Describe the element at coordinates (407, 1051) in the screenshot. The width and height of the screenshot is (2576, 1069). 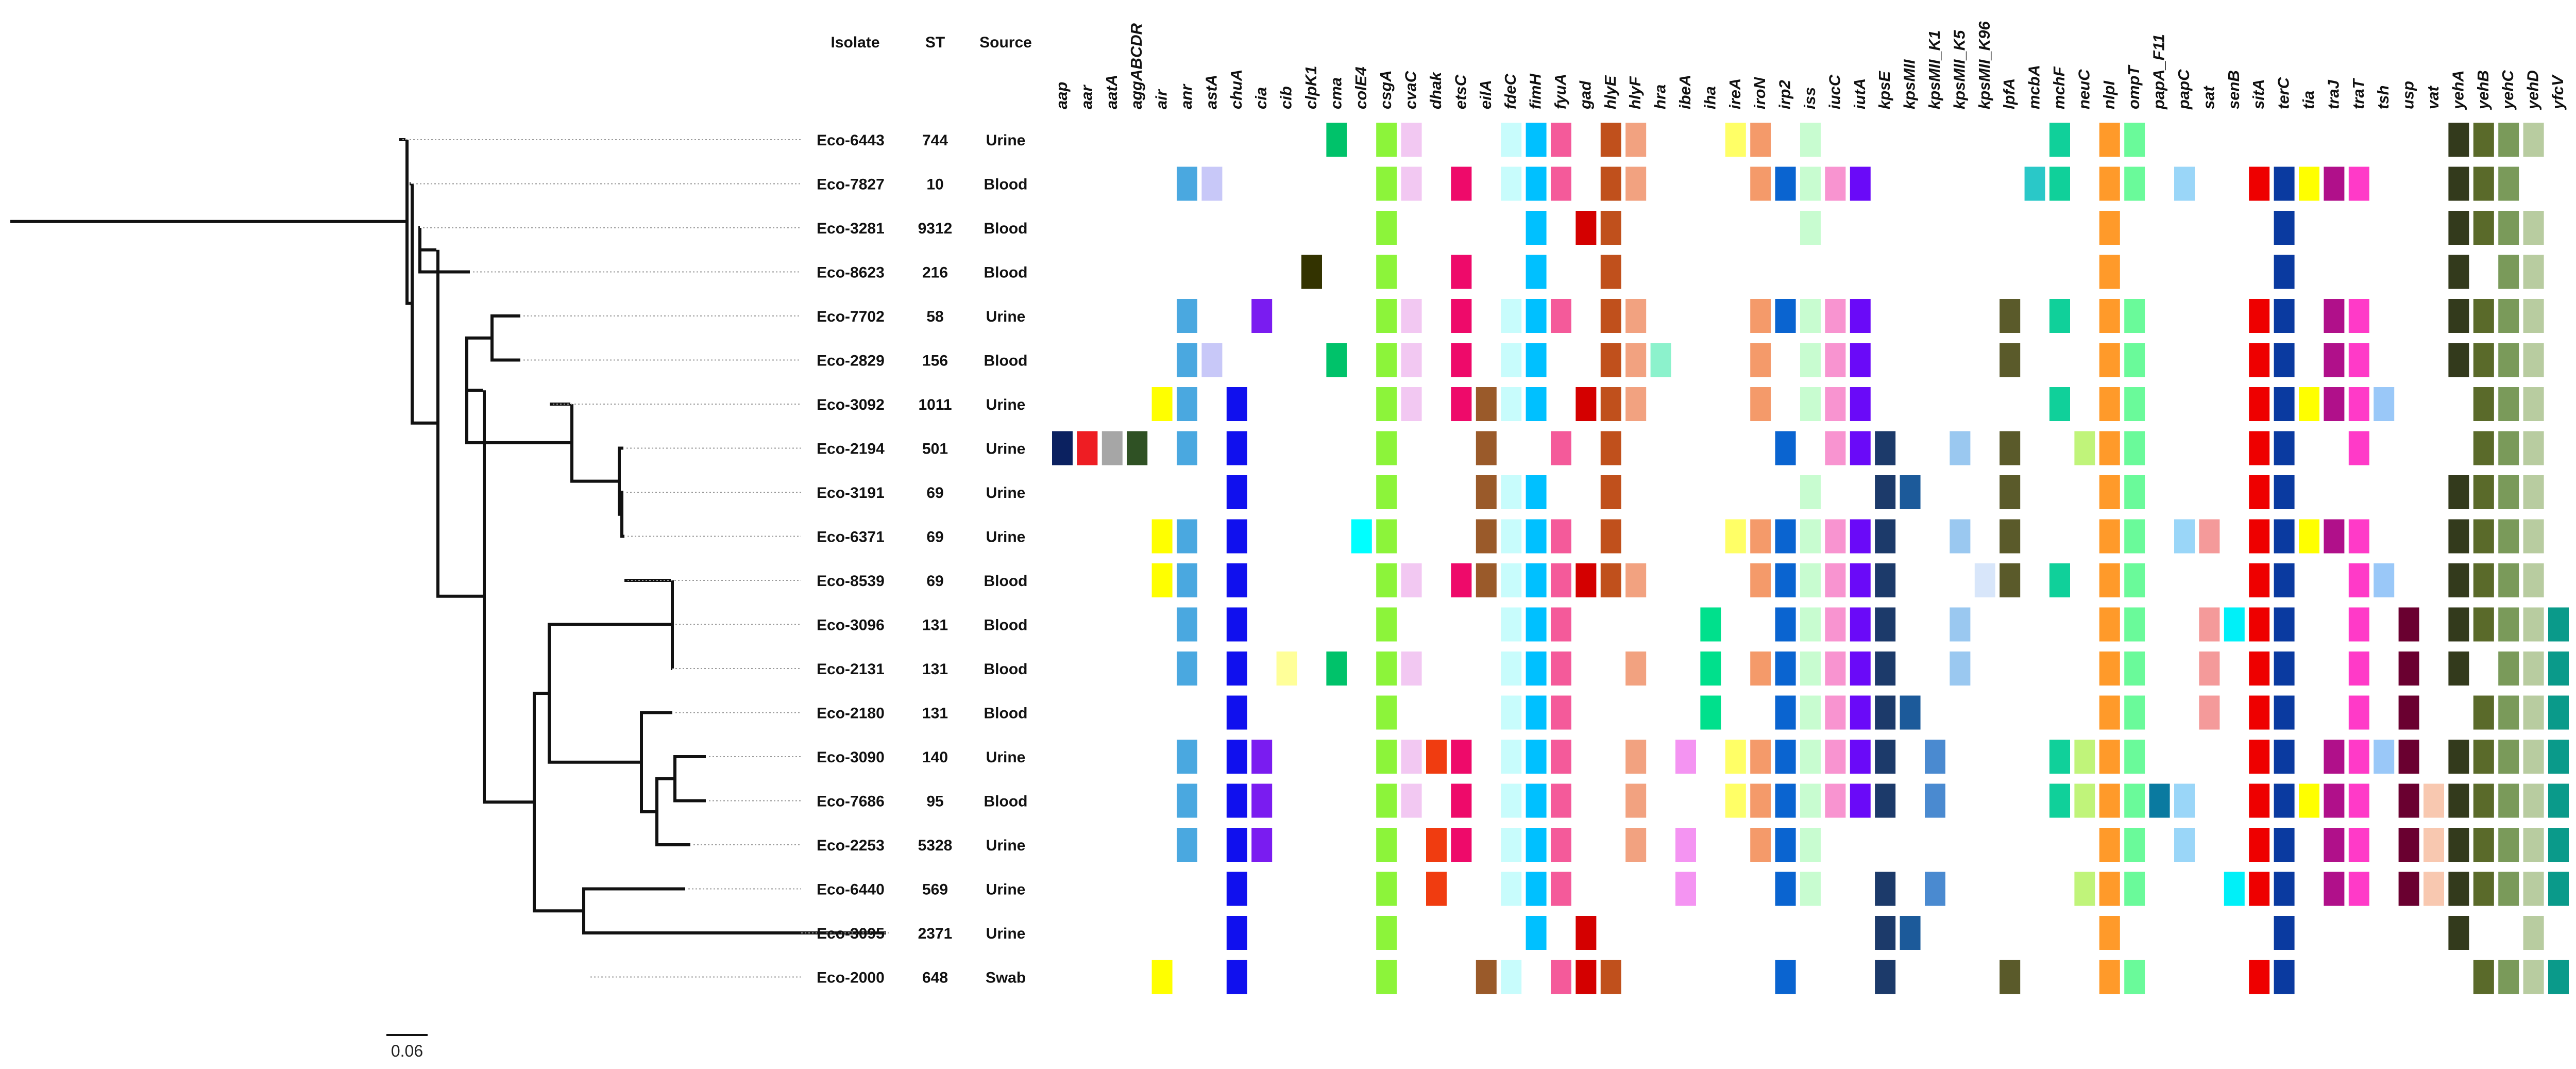
I see `scale-bar-label: 0.06` at that location.